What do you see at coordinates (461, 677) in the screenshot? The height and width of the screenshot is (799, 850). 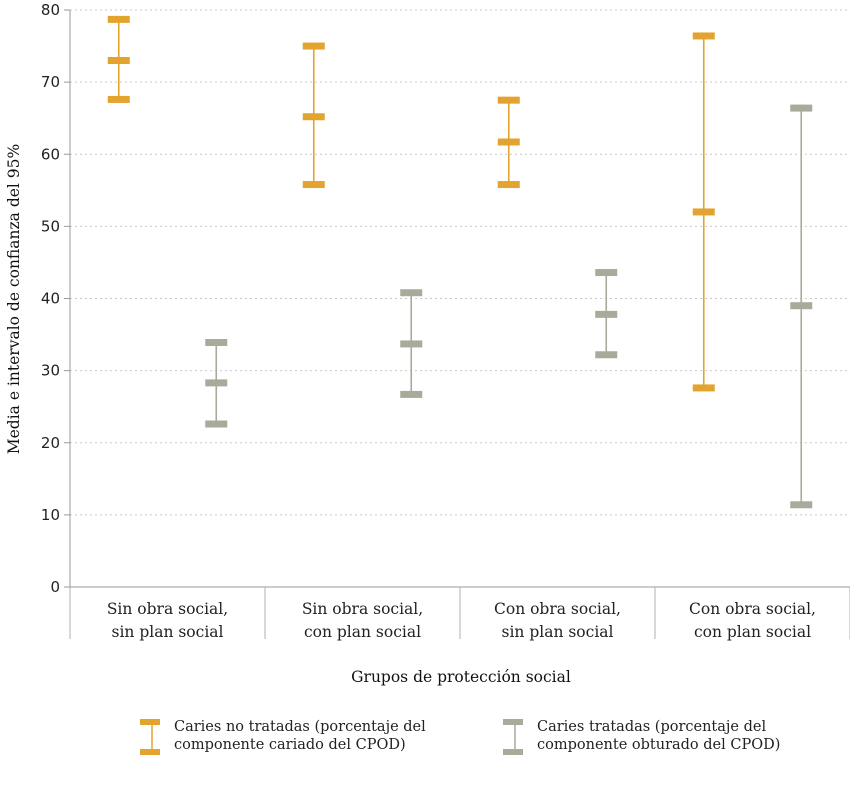 I see `x-axis-title: Grupos de protección social` at bounding box center [461, 677].